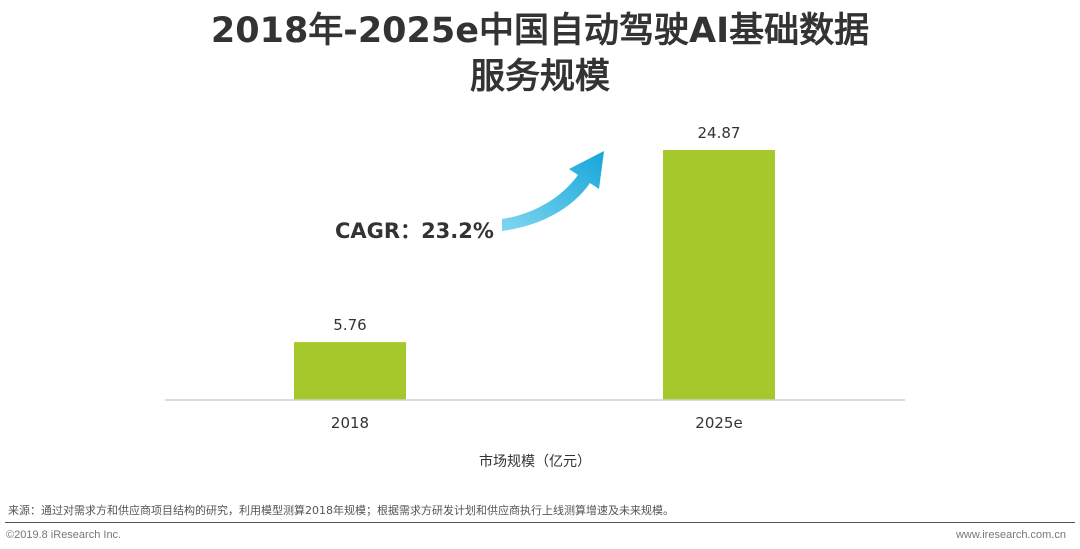 The width and height of the screenshot is (1080, 549). What do you see at coordinates (719, 133) in the screenshot?
I see `value-label-2025e: 24.87` at bounding box center [719, 133].